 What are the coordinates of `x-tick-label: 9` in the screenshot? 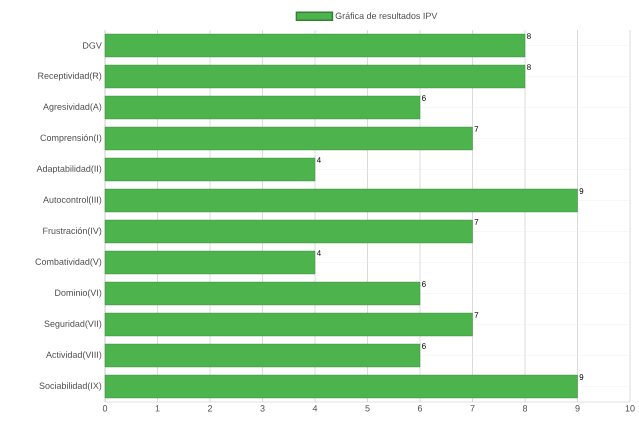 It's located at (577, 408).